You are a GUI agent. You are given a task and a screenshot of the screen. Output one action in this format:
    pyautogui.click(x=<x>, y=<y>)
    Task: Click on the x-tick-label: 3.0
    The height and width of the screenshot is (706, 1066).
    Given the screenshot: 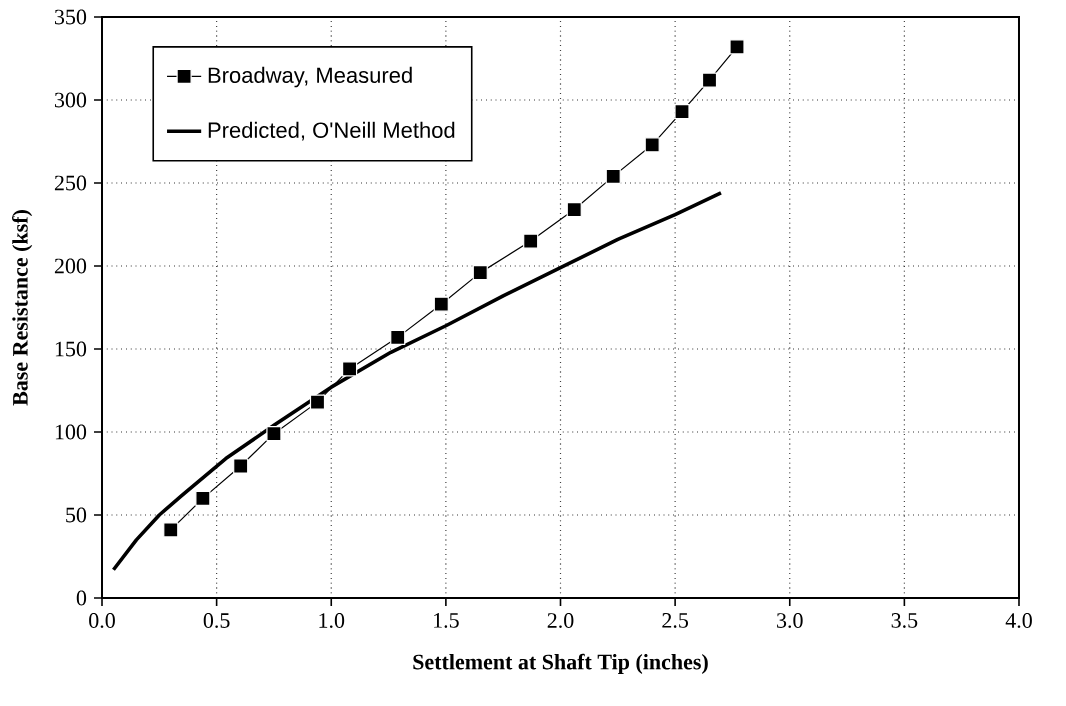 What is the action you would take?
    pyautogui.click(x=790, y=620)
    